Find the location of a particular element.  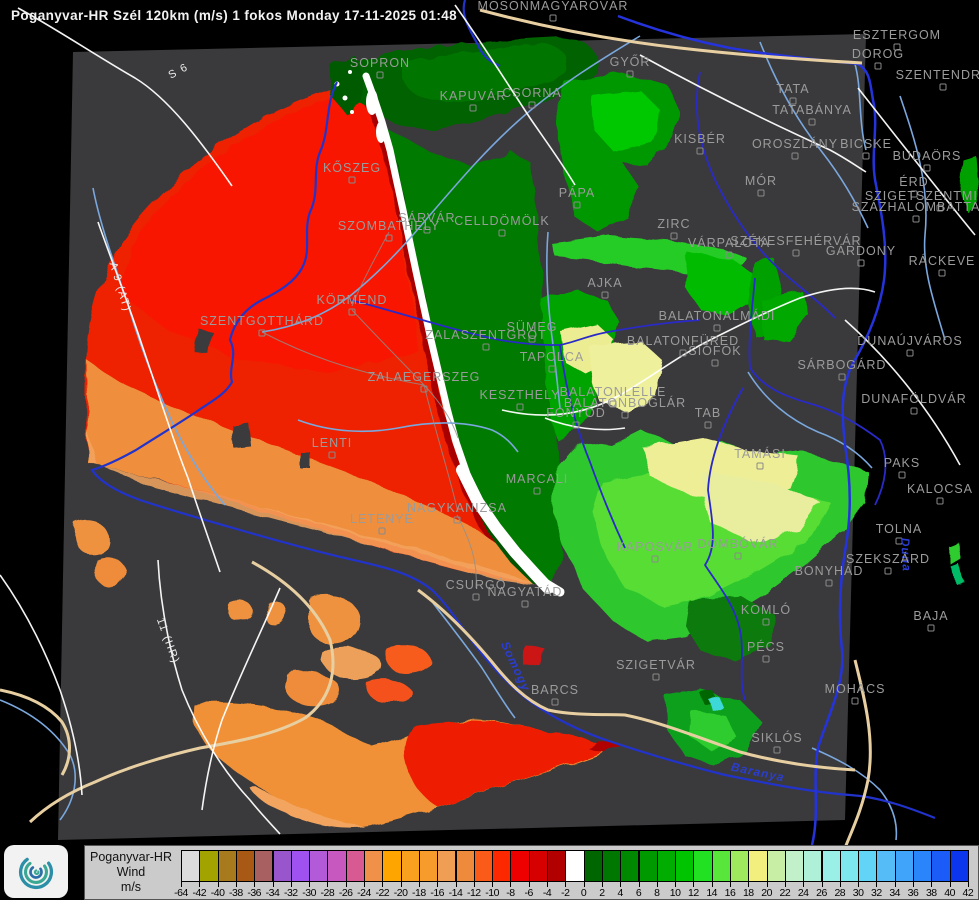

city-label-sz-kesfeh-rv-r: SZÉKESFEHÉRVÁR is located at coordinates (795, 240).